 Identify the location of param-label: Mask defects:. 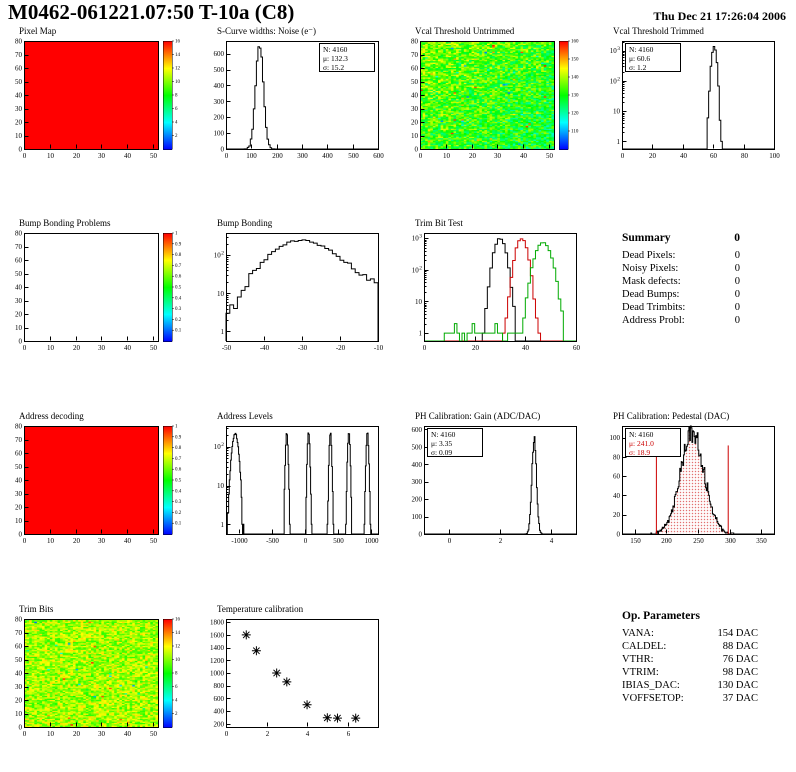
(651, 281).